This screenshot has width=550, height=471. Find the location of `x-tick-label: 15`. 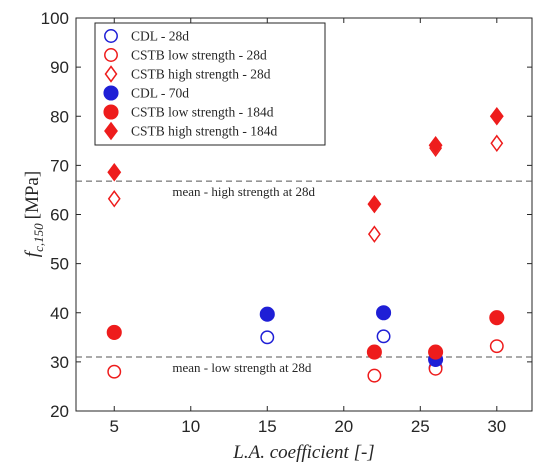

x-tick-label: 15 is located at coordinates (267, 426).